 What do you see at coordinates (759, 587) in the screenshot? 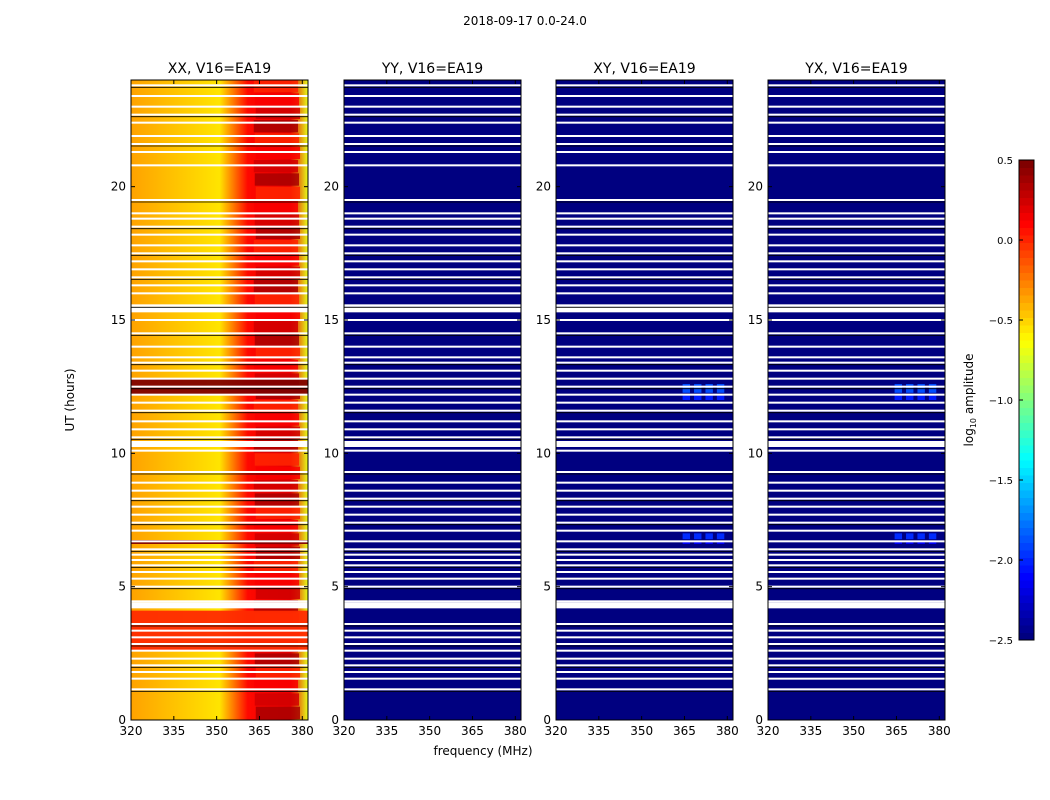
I see `y-tick-label: 5` at bounding box center [759, 587].